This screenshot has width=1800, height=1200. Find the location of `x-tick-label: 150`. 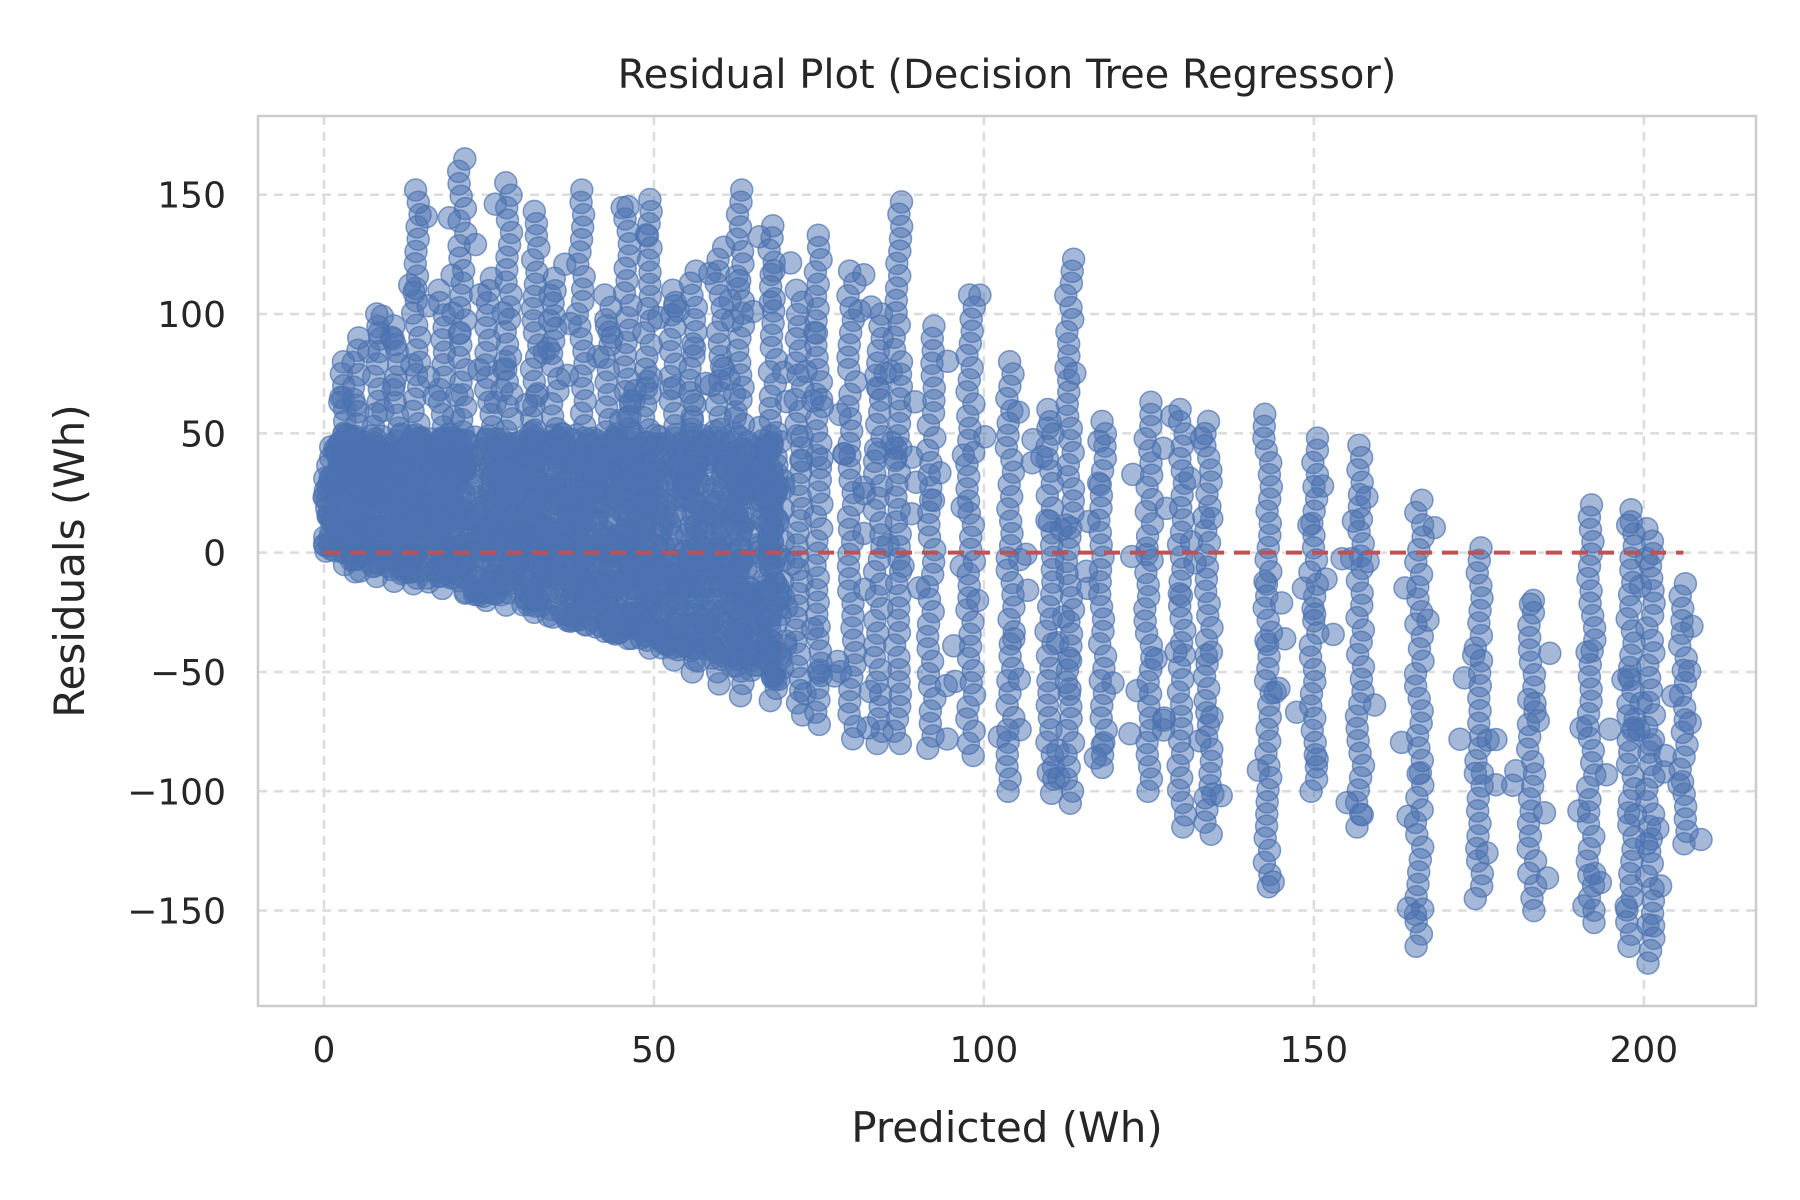

x-tick-label: 150 is located at coordinates (1313, 1050).